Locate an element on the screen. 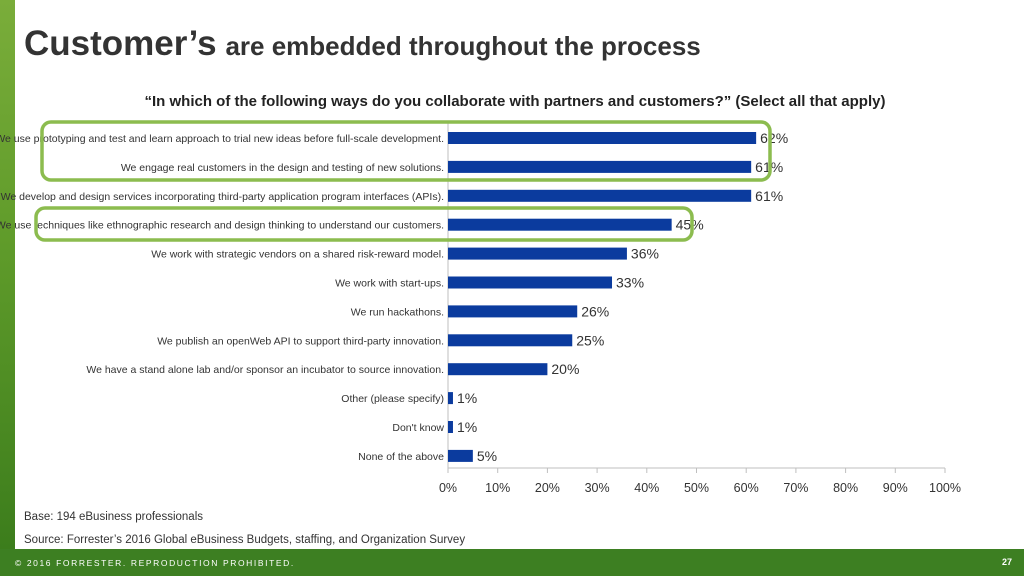 This screenshot has width=1024, height=576. value-label: 62% is located at coordinates (774, 138).